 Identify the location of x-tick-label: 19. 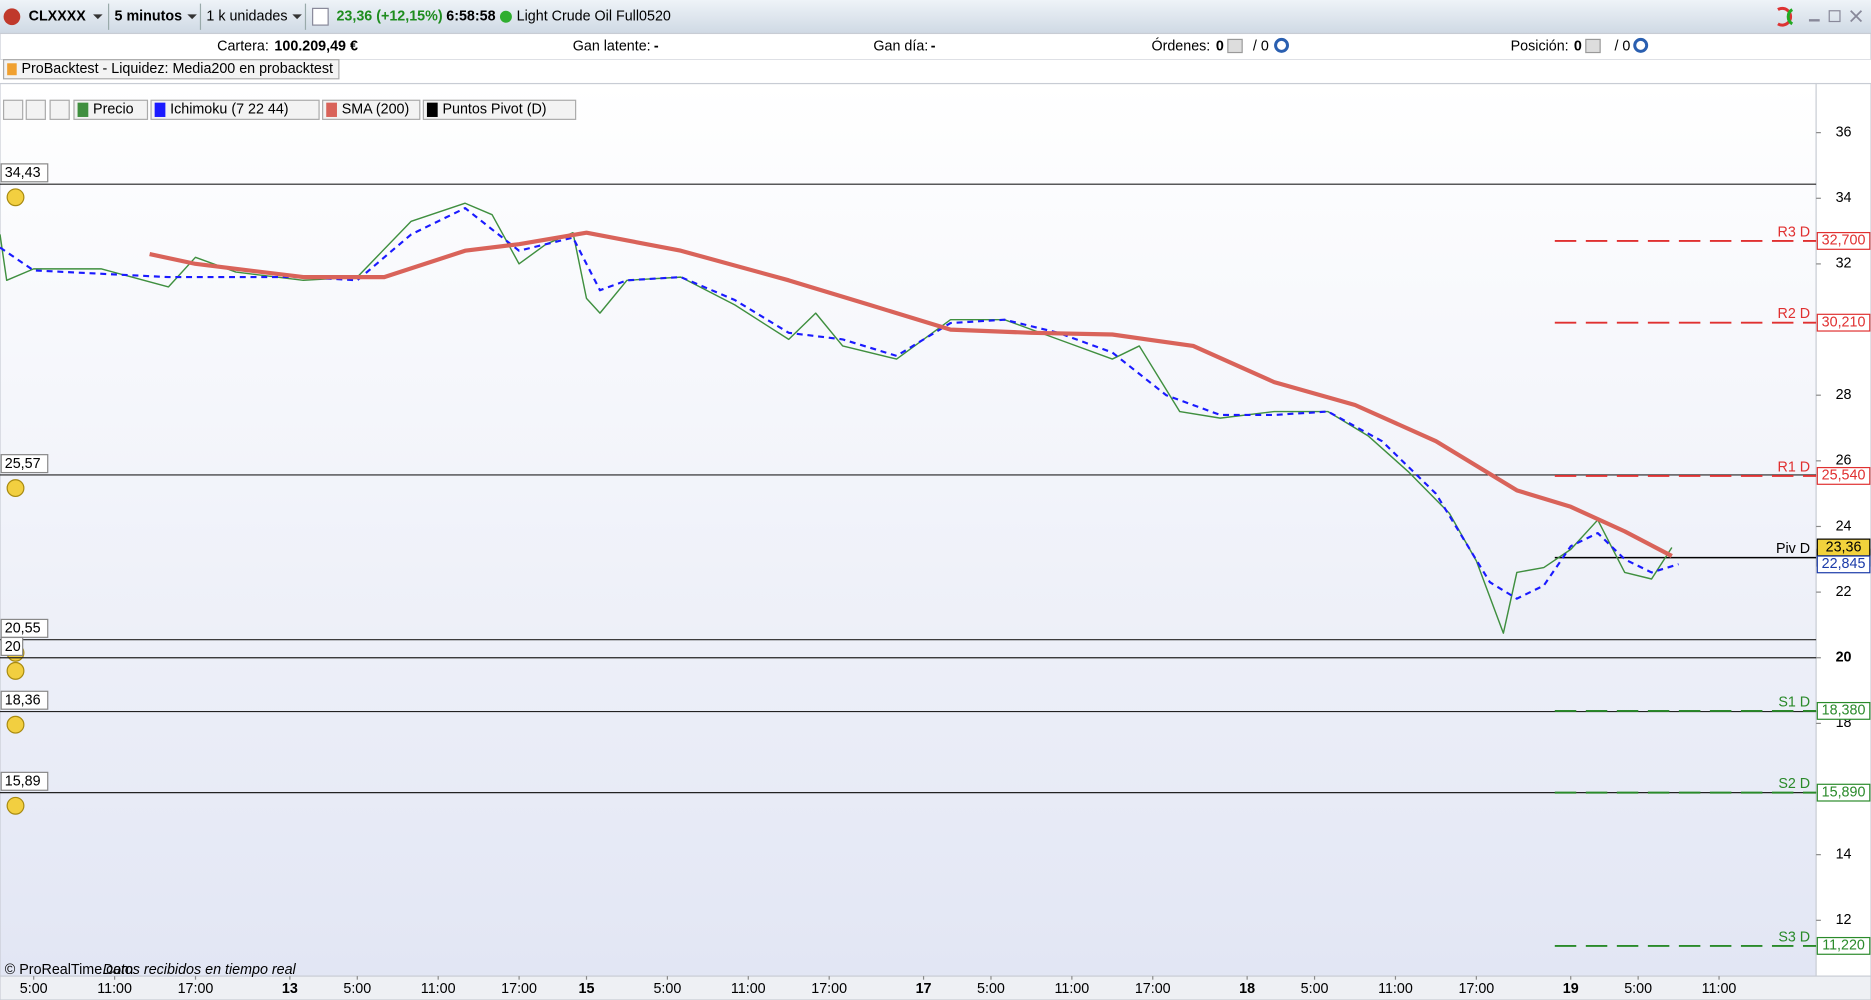
(1571, 989).